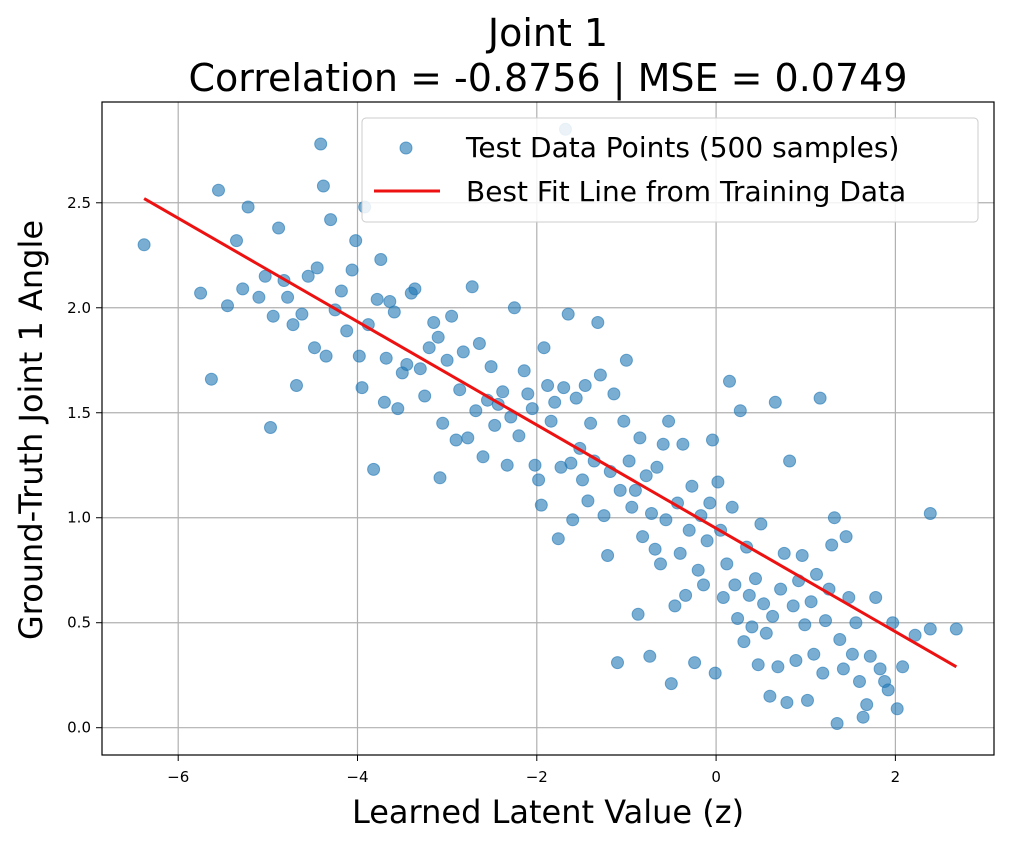  I want to click on x-tick-label: −2, so click(537, 777).